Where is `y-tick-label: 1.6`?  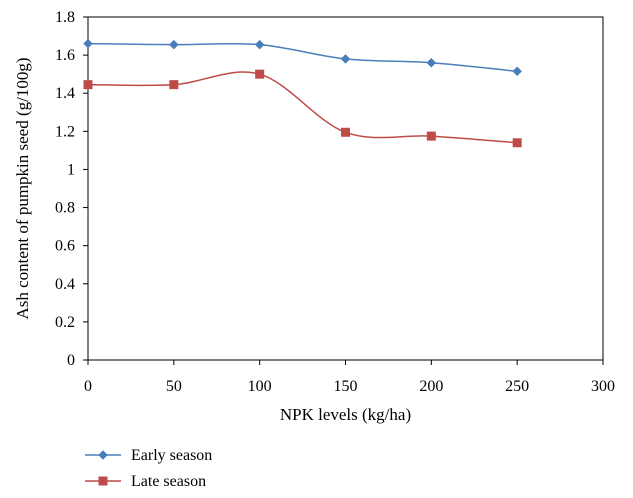 y-tick-label: 1.6 is located at coordinates (65, 55).